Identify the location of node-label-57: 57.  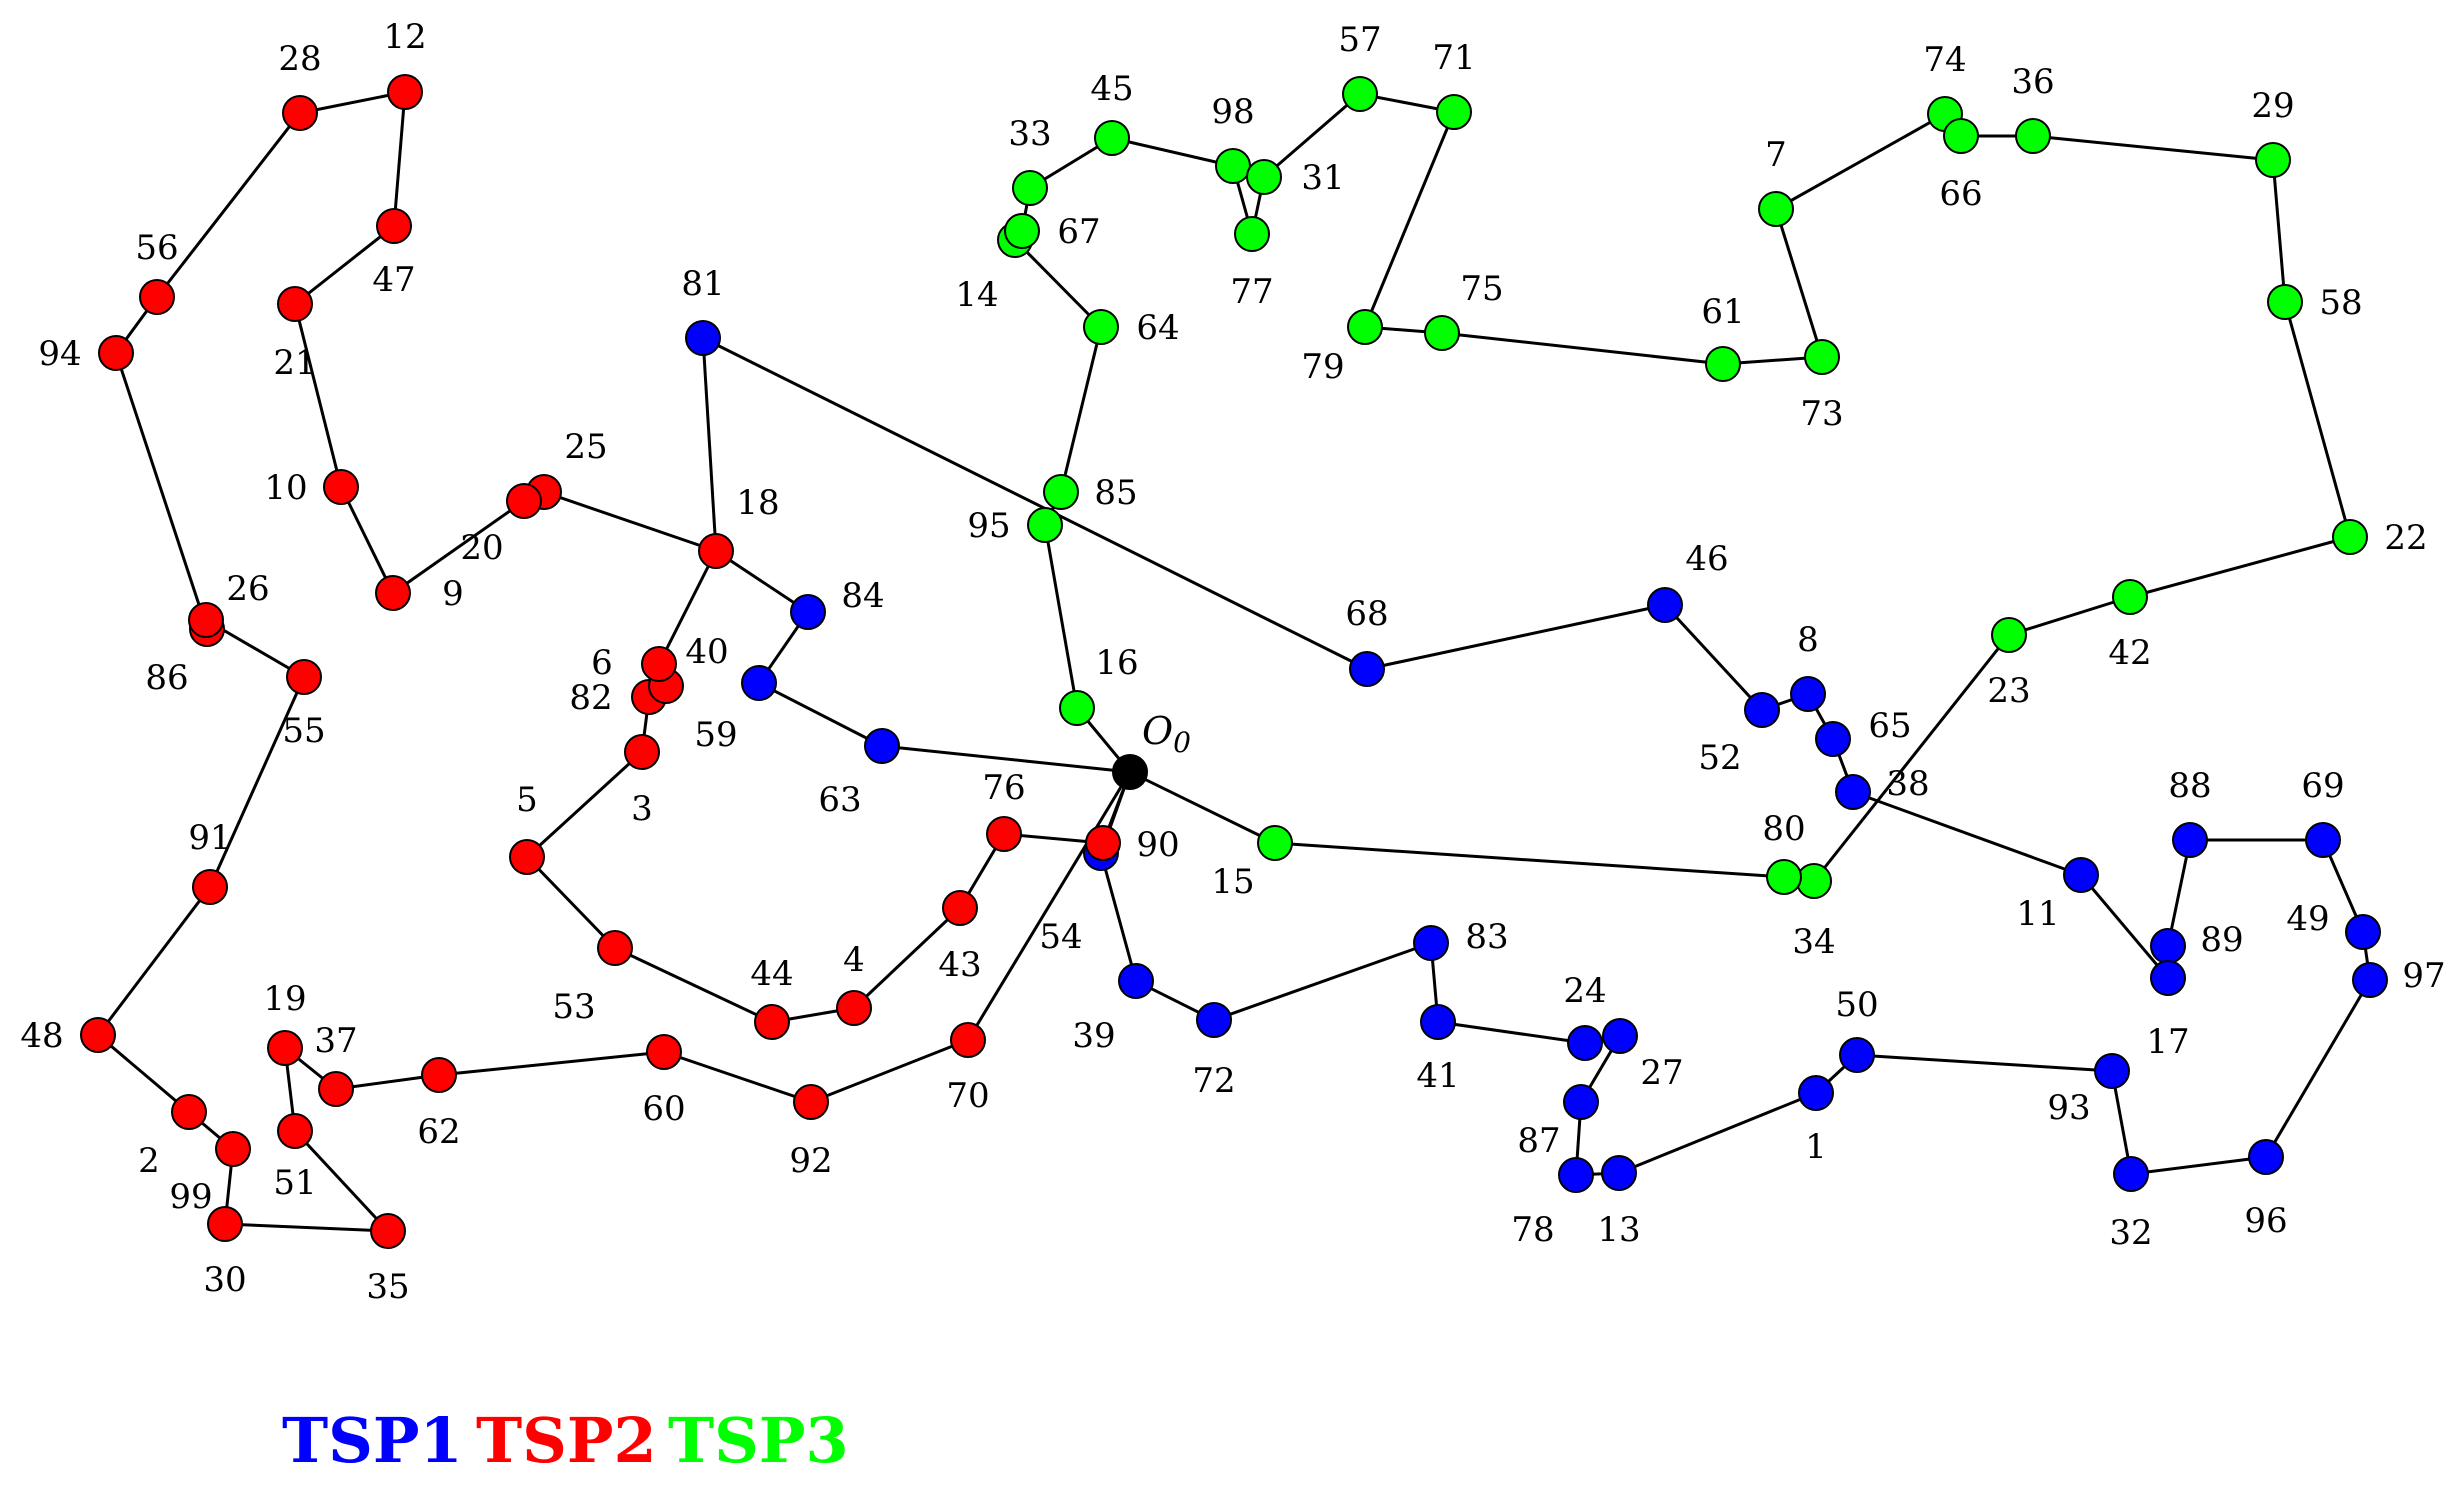
(1359, 40).